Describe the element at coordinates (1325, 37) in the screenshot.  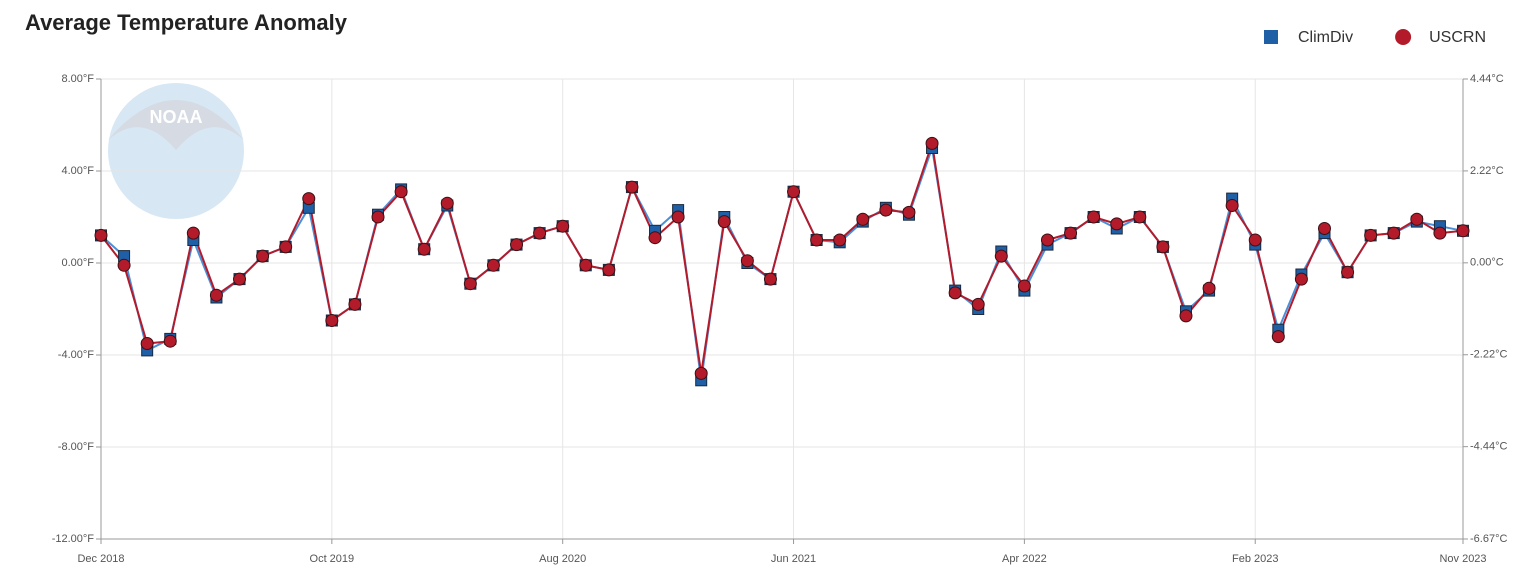
I see `legend-label: ClimDiv` at that location.